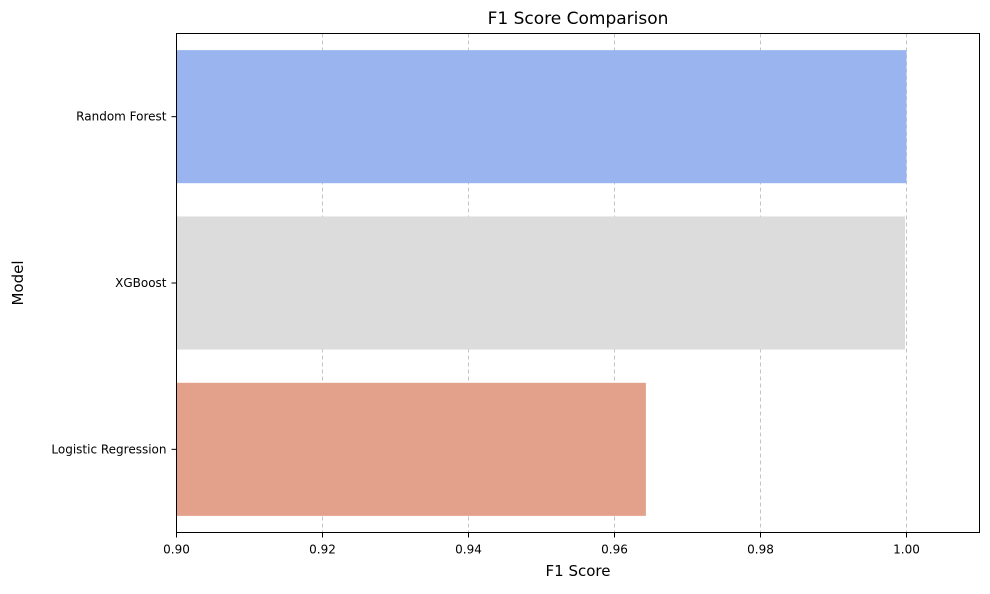 The image size is (990, 594). I want to click on y-axis-ticks: Random Forest XGBoost Logistic Regression, so click(114, 283).